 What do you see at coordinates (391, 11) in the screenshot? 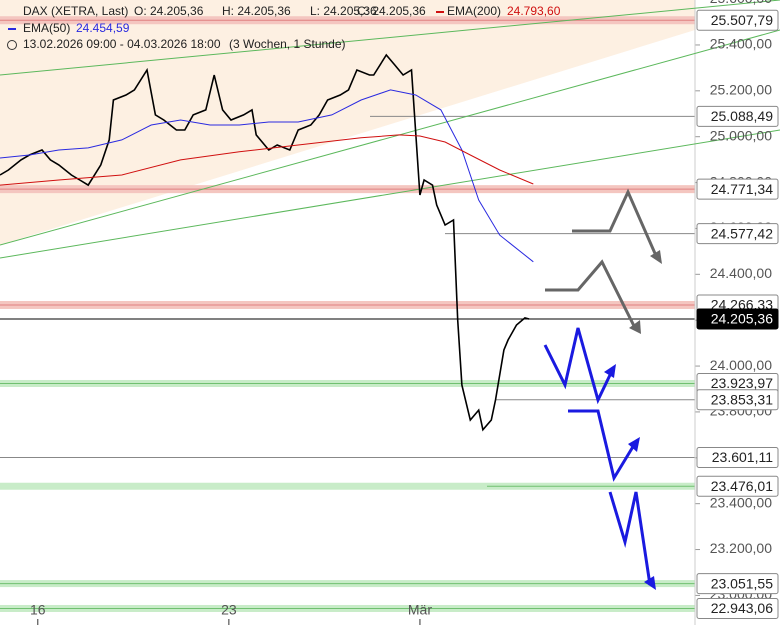
I see `close: C: 24.205,36` at bounding box center [391, 11].